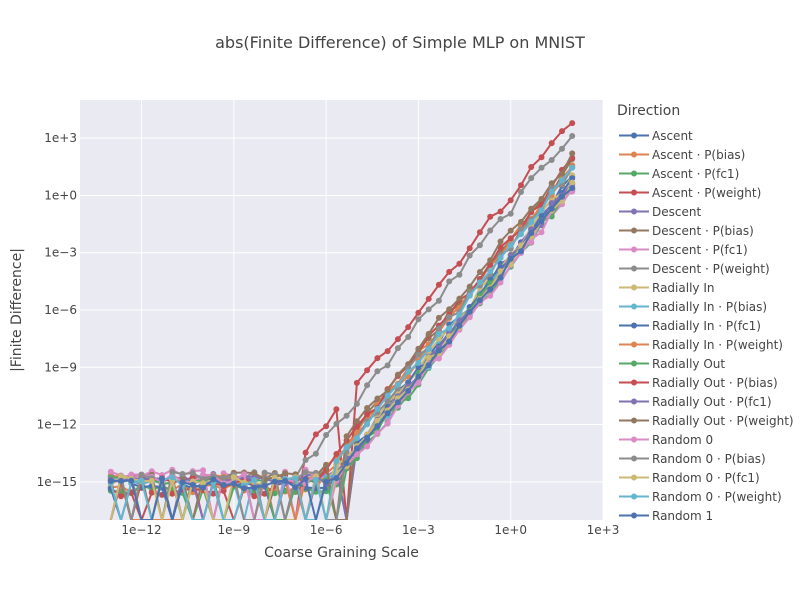 This screenshot has height=600, width=800. What do you see at coordinates (341, 553) in the screenshot?
I see `x-axis-label: Coarse Graining Scale` at bounding box center [341, 553].